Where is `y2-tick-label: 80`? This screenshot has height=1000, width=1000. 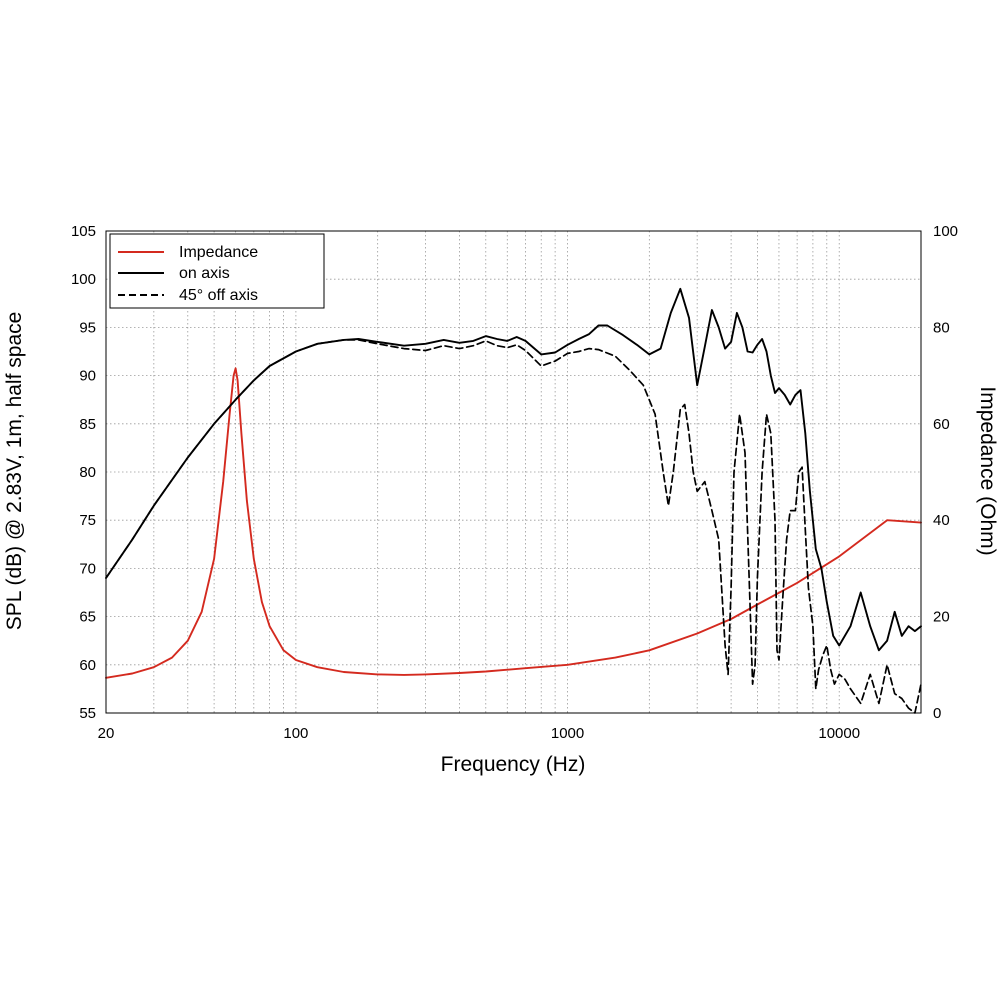 y2-tick-label: 80 is located at coordinates (941, 327).